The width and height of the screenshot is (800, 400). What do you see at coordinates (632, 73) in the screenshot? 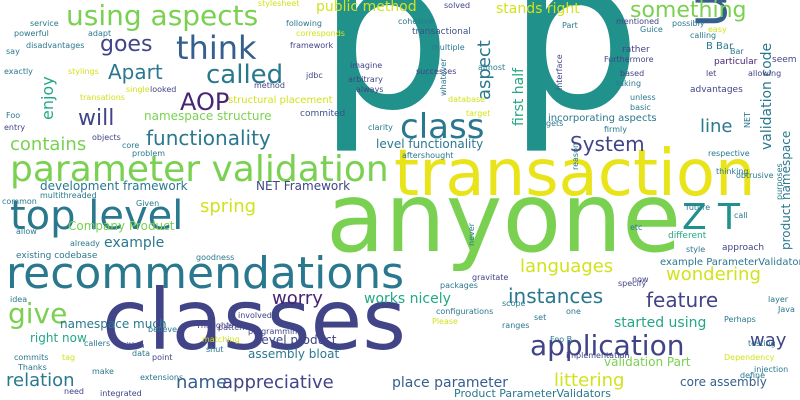
I see `cloud-word: based` at bounding box center [632, 73].